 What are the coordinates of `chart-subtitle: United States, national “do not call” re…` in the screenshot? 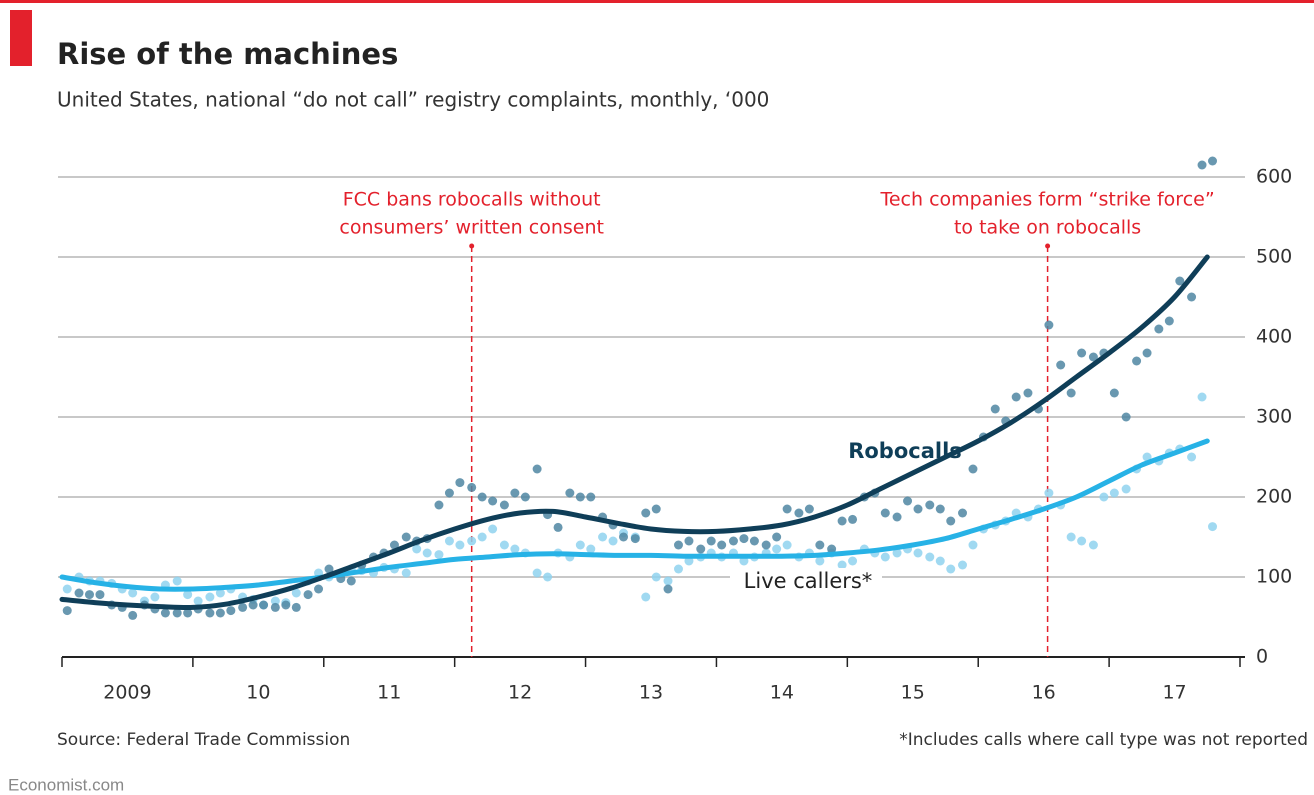 It's located at (413, 100).